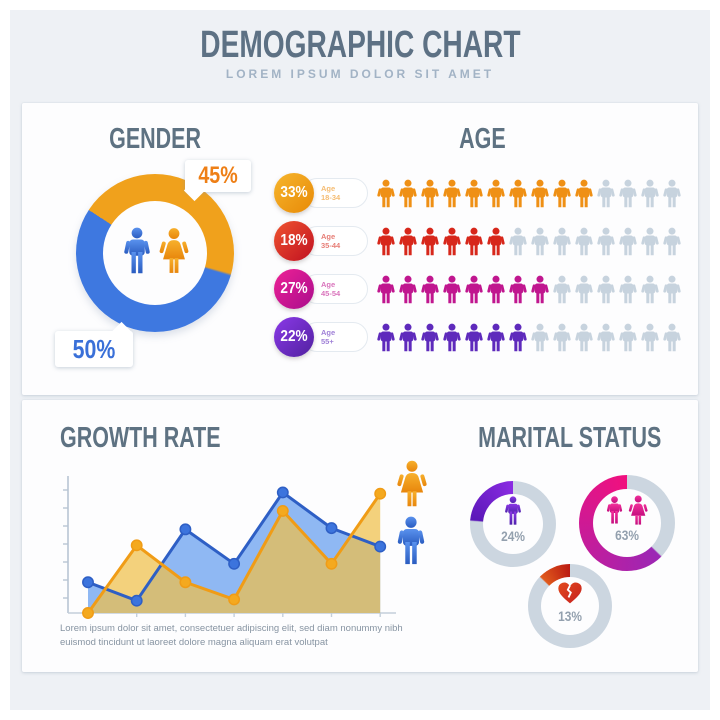  I want to click on age-percent-badge: 18%, so click(294, 241).